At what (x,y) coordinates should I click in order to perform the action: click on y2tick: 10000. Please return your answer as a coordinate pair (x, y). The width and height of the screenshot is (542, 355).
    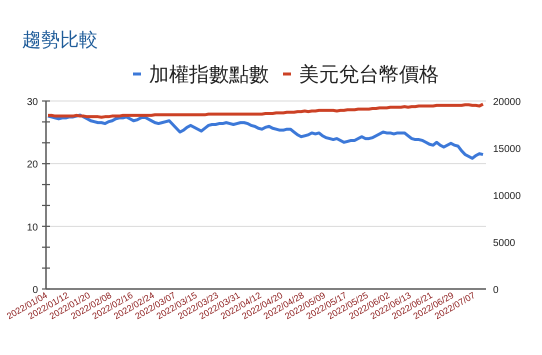
    Looking at the image, I should click on (507, 196).